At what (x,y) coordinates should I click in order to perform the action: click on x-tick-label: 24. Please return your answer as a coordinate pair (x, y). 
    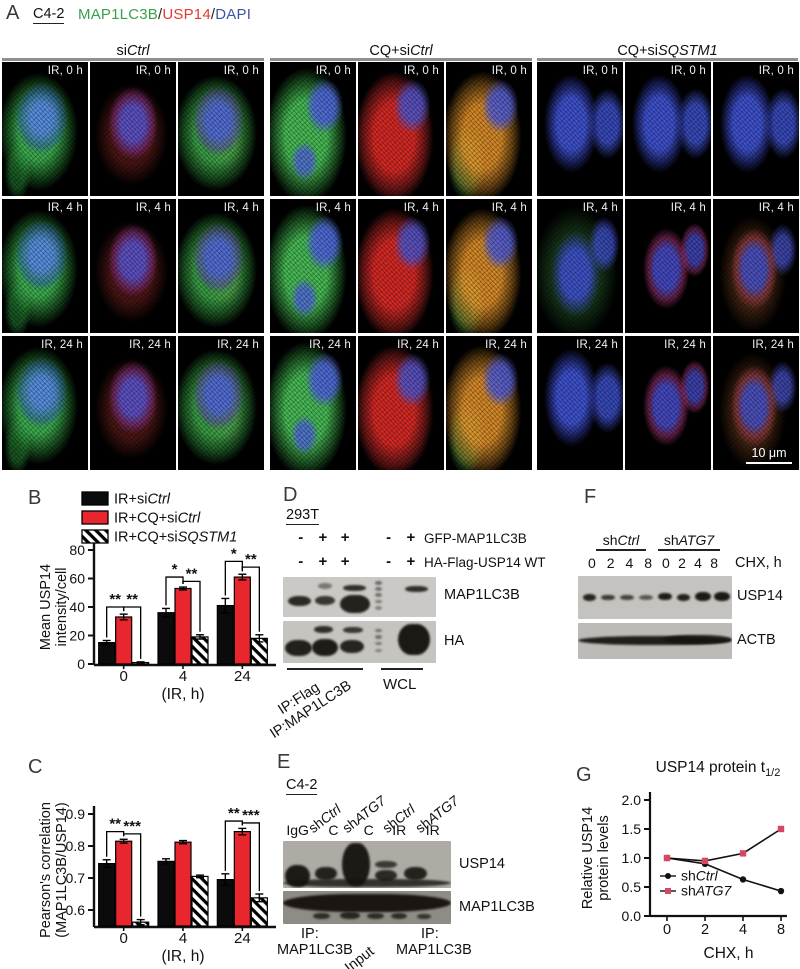
    Looking at the image, I should click on (242, 676).